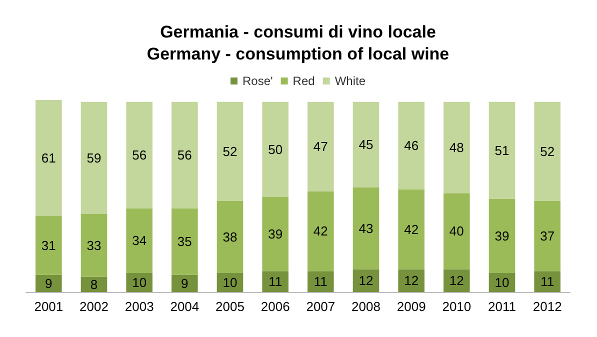 This screenshot has height=337, width=597. I want to click on data-label: 35, so click(184, 242).